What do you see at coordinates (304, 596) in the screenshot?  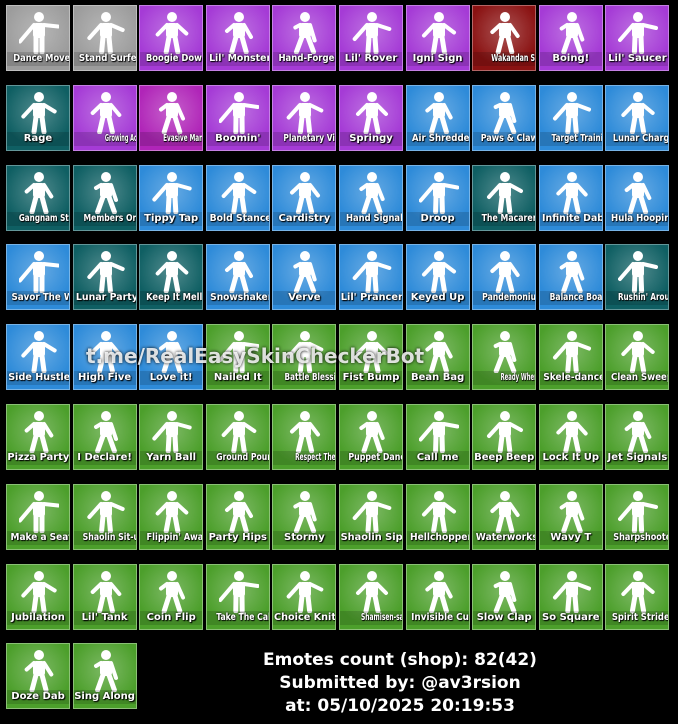 I see `emote-tile: Choice Knit` at bounding box center [304, 596].